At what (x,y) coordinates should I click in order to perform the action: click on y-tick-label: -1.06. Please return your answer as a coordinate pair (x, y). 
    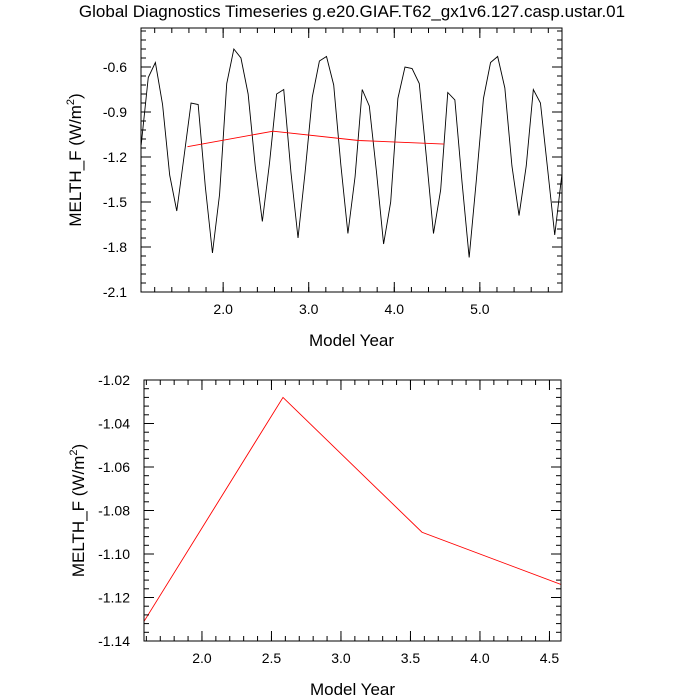
    Looking at the image, I should click on (114, 467).